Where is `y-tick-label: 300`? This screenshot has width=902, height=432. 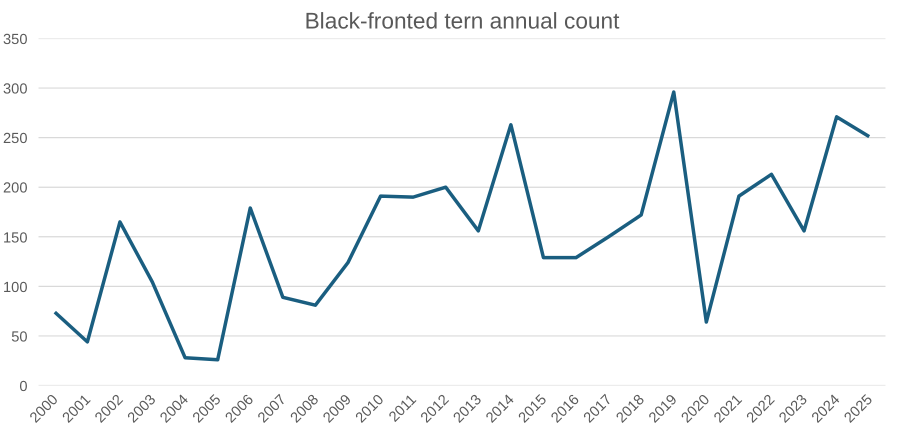 y-tick-label: 300 is located at coordinates (15, 90).